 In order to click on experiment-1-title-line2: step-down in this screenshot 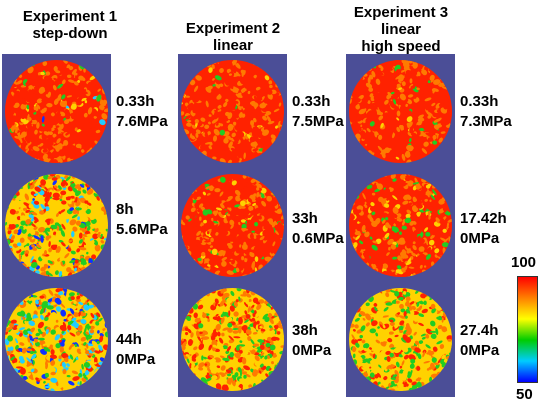, I will do `click(70, 33)`.